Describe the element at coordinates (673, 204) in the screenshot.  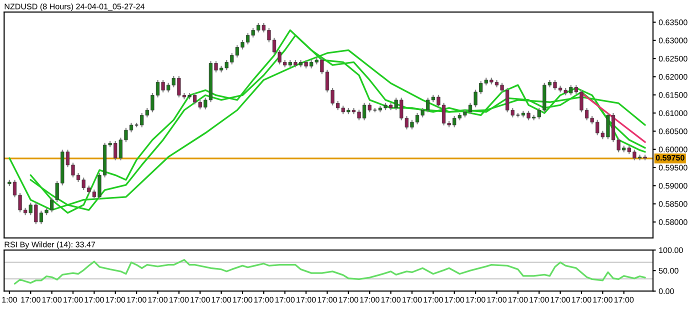
I see `y-tick-label: 0.58500` at that location.